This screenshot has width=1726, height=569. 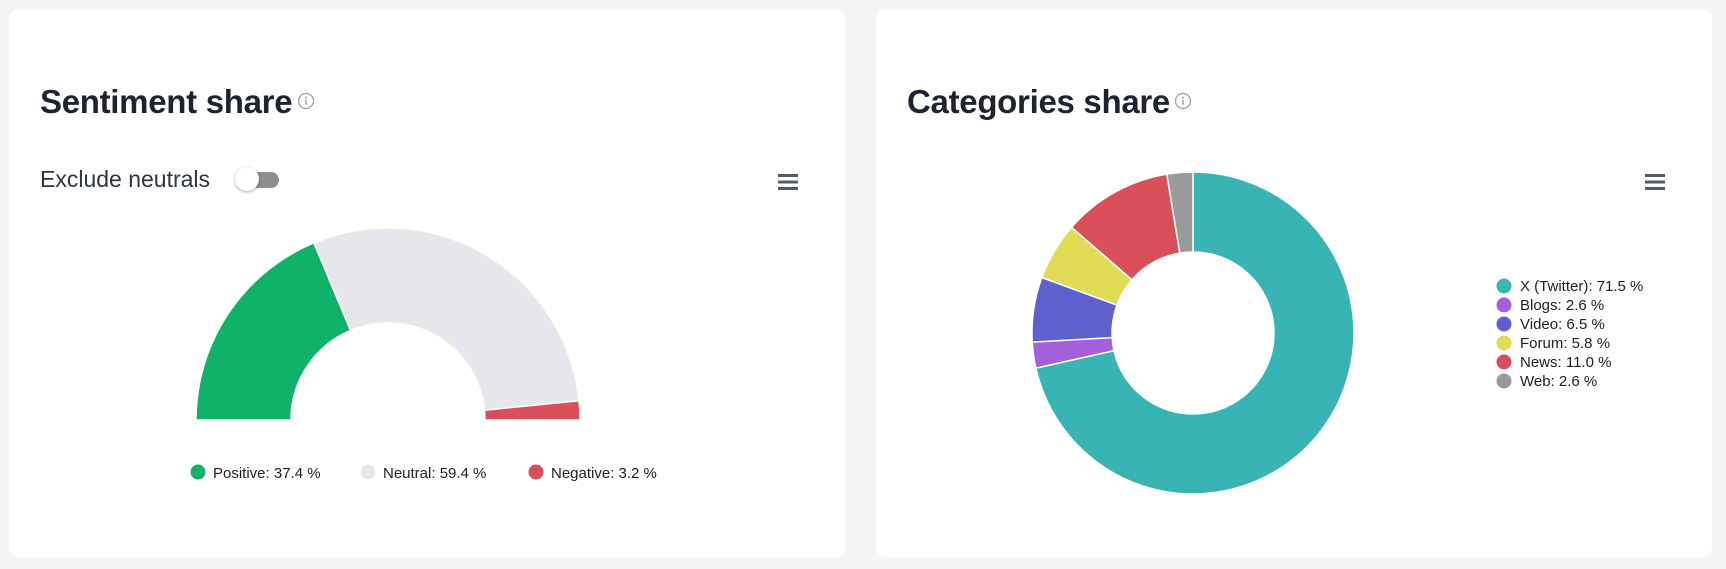 I want to click on legend-label: Blogs: 2.6 %, so click(x=1562, y=305).